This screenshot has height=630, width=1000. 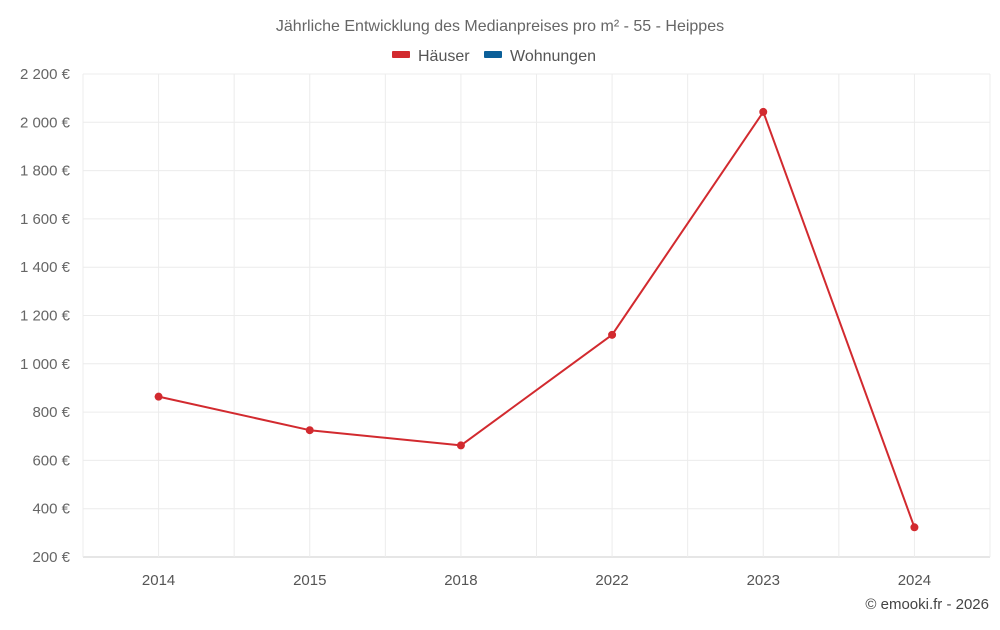 What do you see at coordinates (309, 580) in the screenshot?
I see `x-tick-label: 2015` at bounding box center [309, 580].